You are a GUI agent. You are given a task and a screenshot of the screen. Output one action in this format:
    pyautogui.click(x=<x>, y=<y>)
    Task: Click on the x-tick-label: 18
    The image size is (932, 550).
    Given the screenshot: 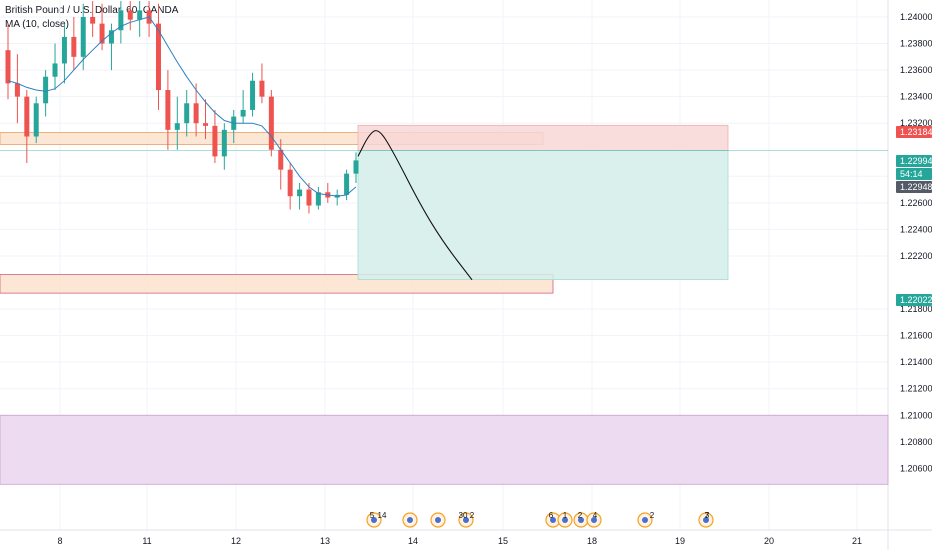 What is the action you would take?
    pyautogui.click(x=592, y=541)
    